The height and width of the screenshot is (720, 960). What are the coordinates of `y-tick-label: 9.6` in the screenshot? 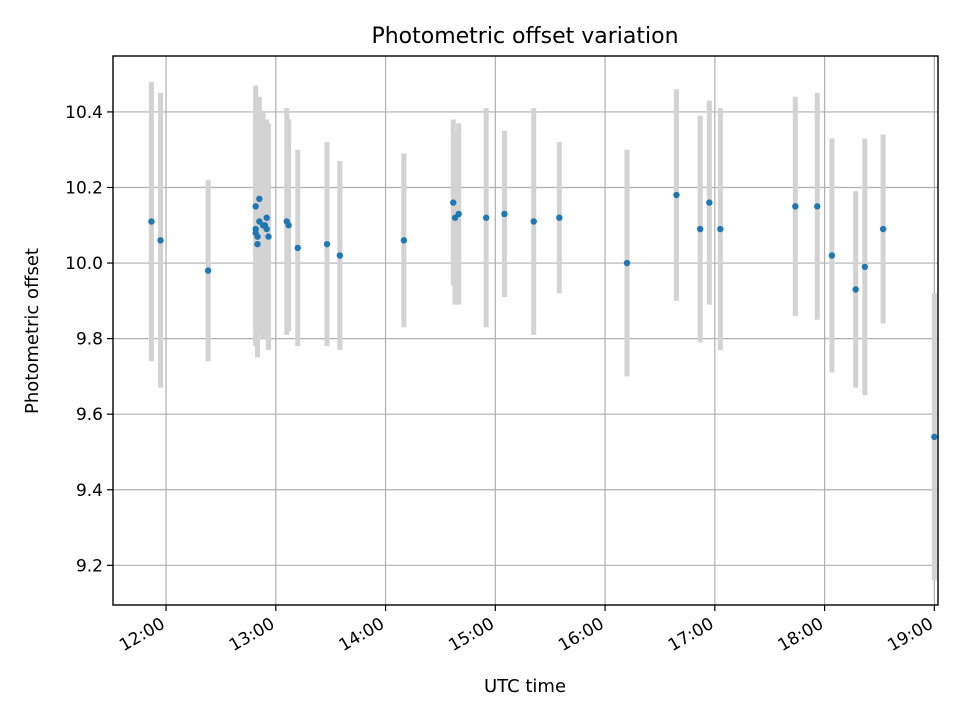 It's located at (89, 415).